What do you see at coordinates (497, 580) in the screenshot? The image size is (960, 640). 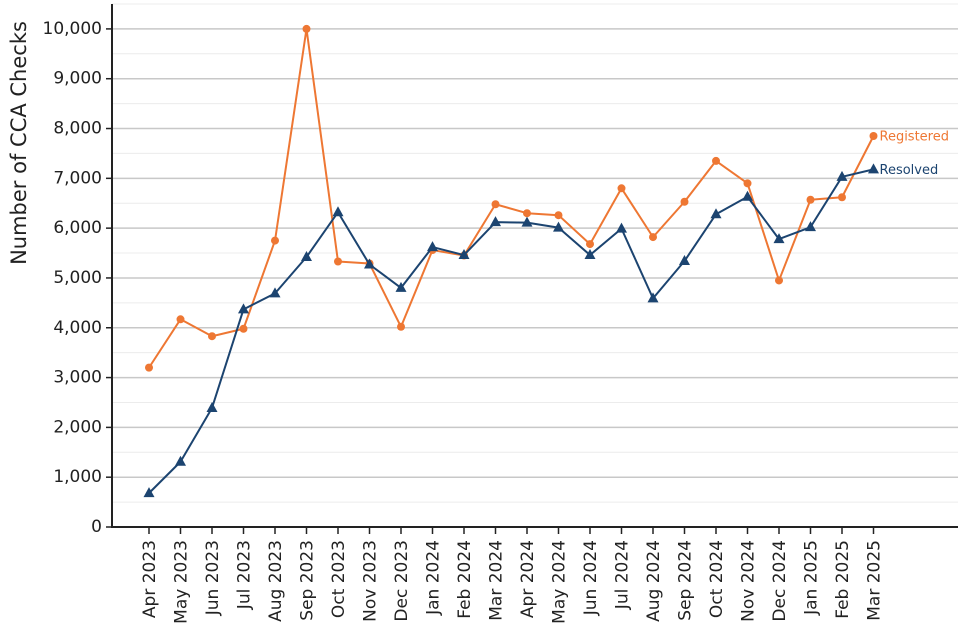 I see `x-tick-label: Mar 2024` at bounding box center [497, 580].